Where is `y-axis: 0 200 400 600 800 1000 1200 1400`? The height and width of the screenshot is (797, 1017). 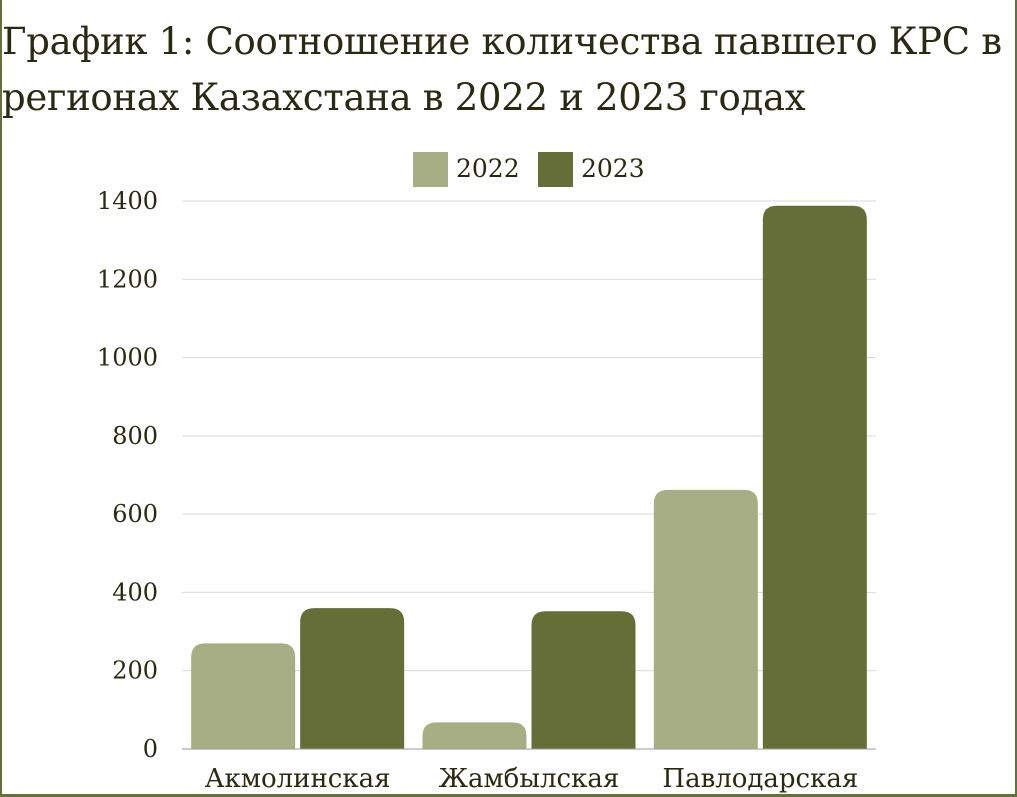
y-axis: 0 200 400 600 800 1000 1200 1400 is located at coordinates (127, 475).